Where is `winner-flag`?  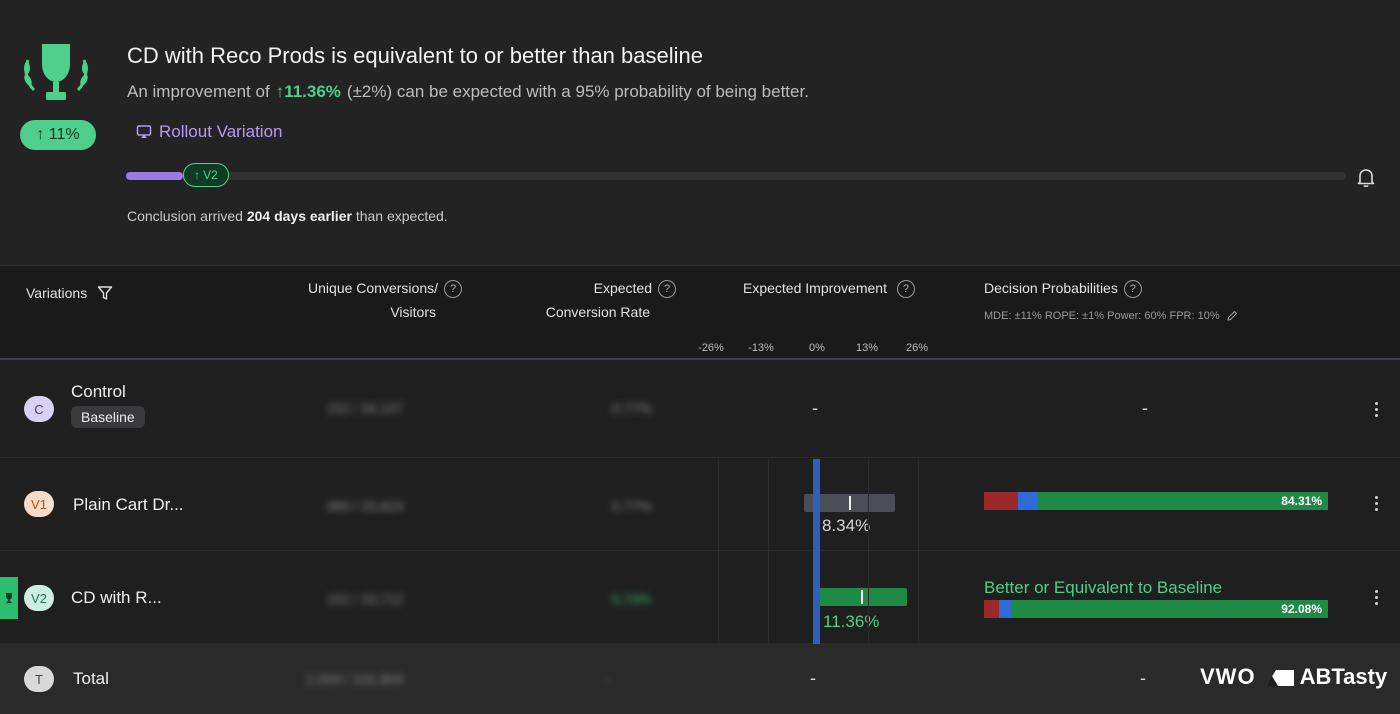 winner-flag is located at coordinates (9, 598).